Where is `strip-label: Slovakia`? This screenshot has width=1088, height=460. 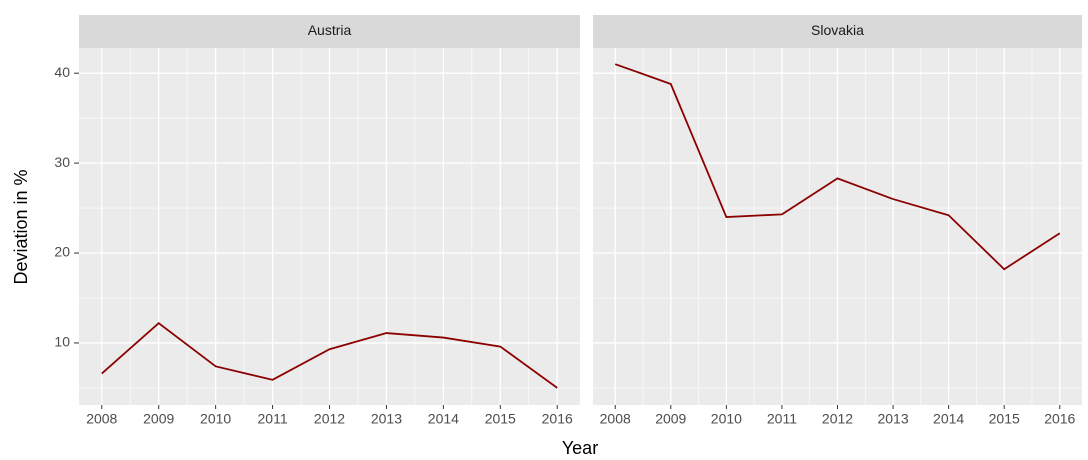 strip-label: Slovakia is located at coordinates (837, 30).